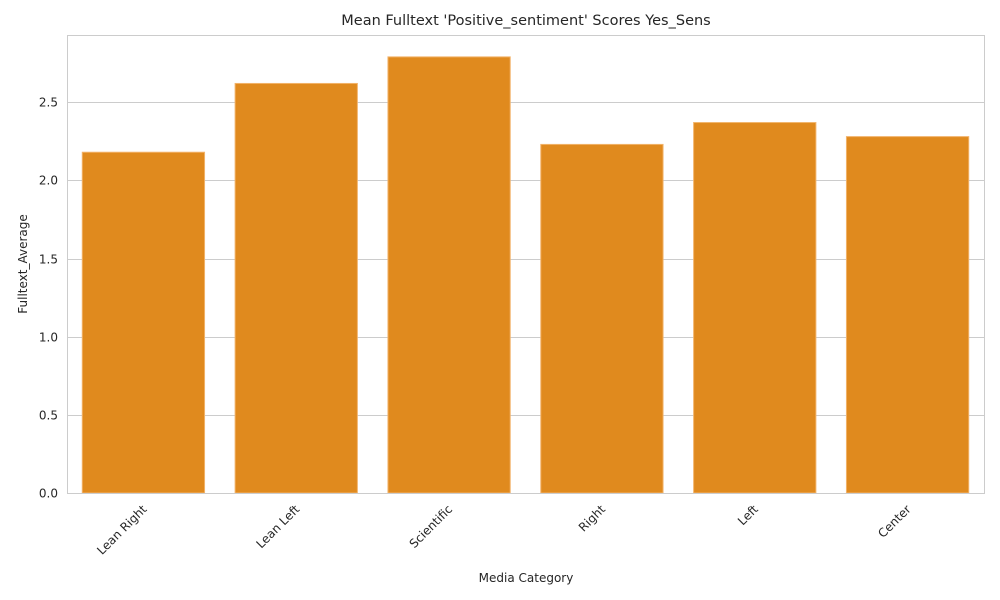  What do you see at coordinates (48, 338) in the screenshot?
I see `y-tick-label: 1.0` at bounding box center [48, 338].